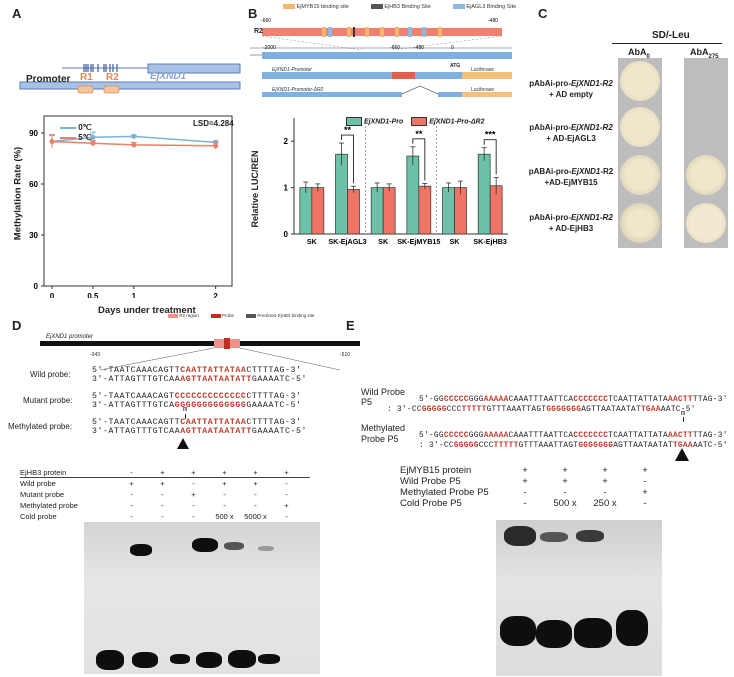  I want to click on construct-1: EjXND1-Promoter, so click(292, 70).